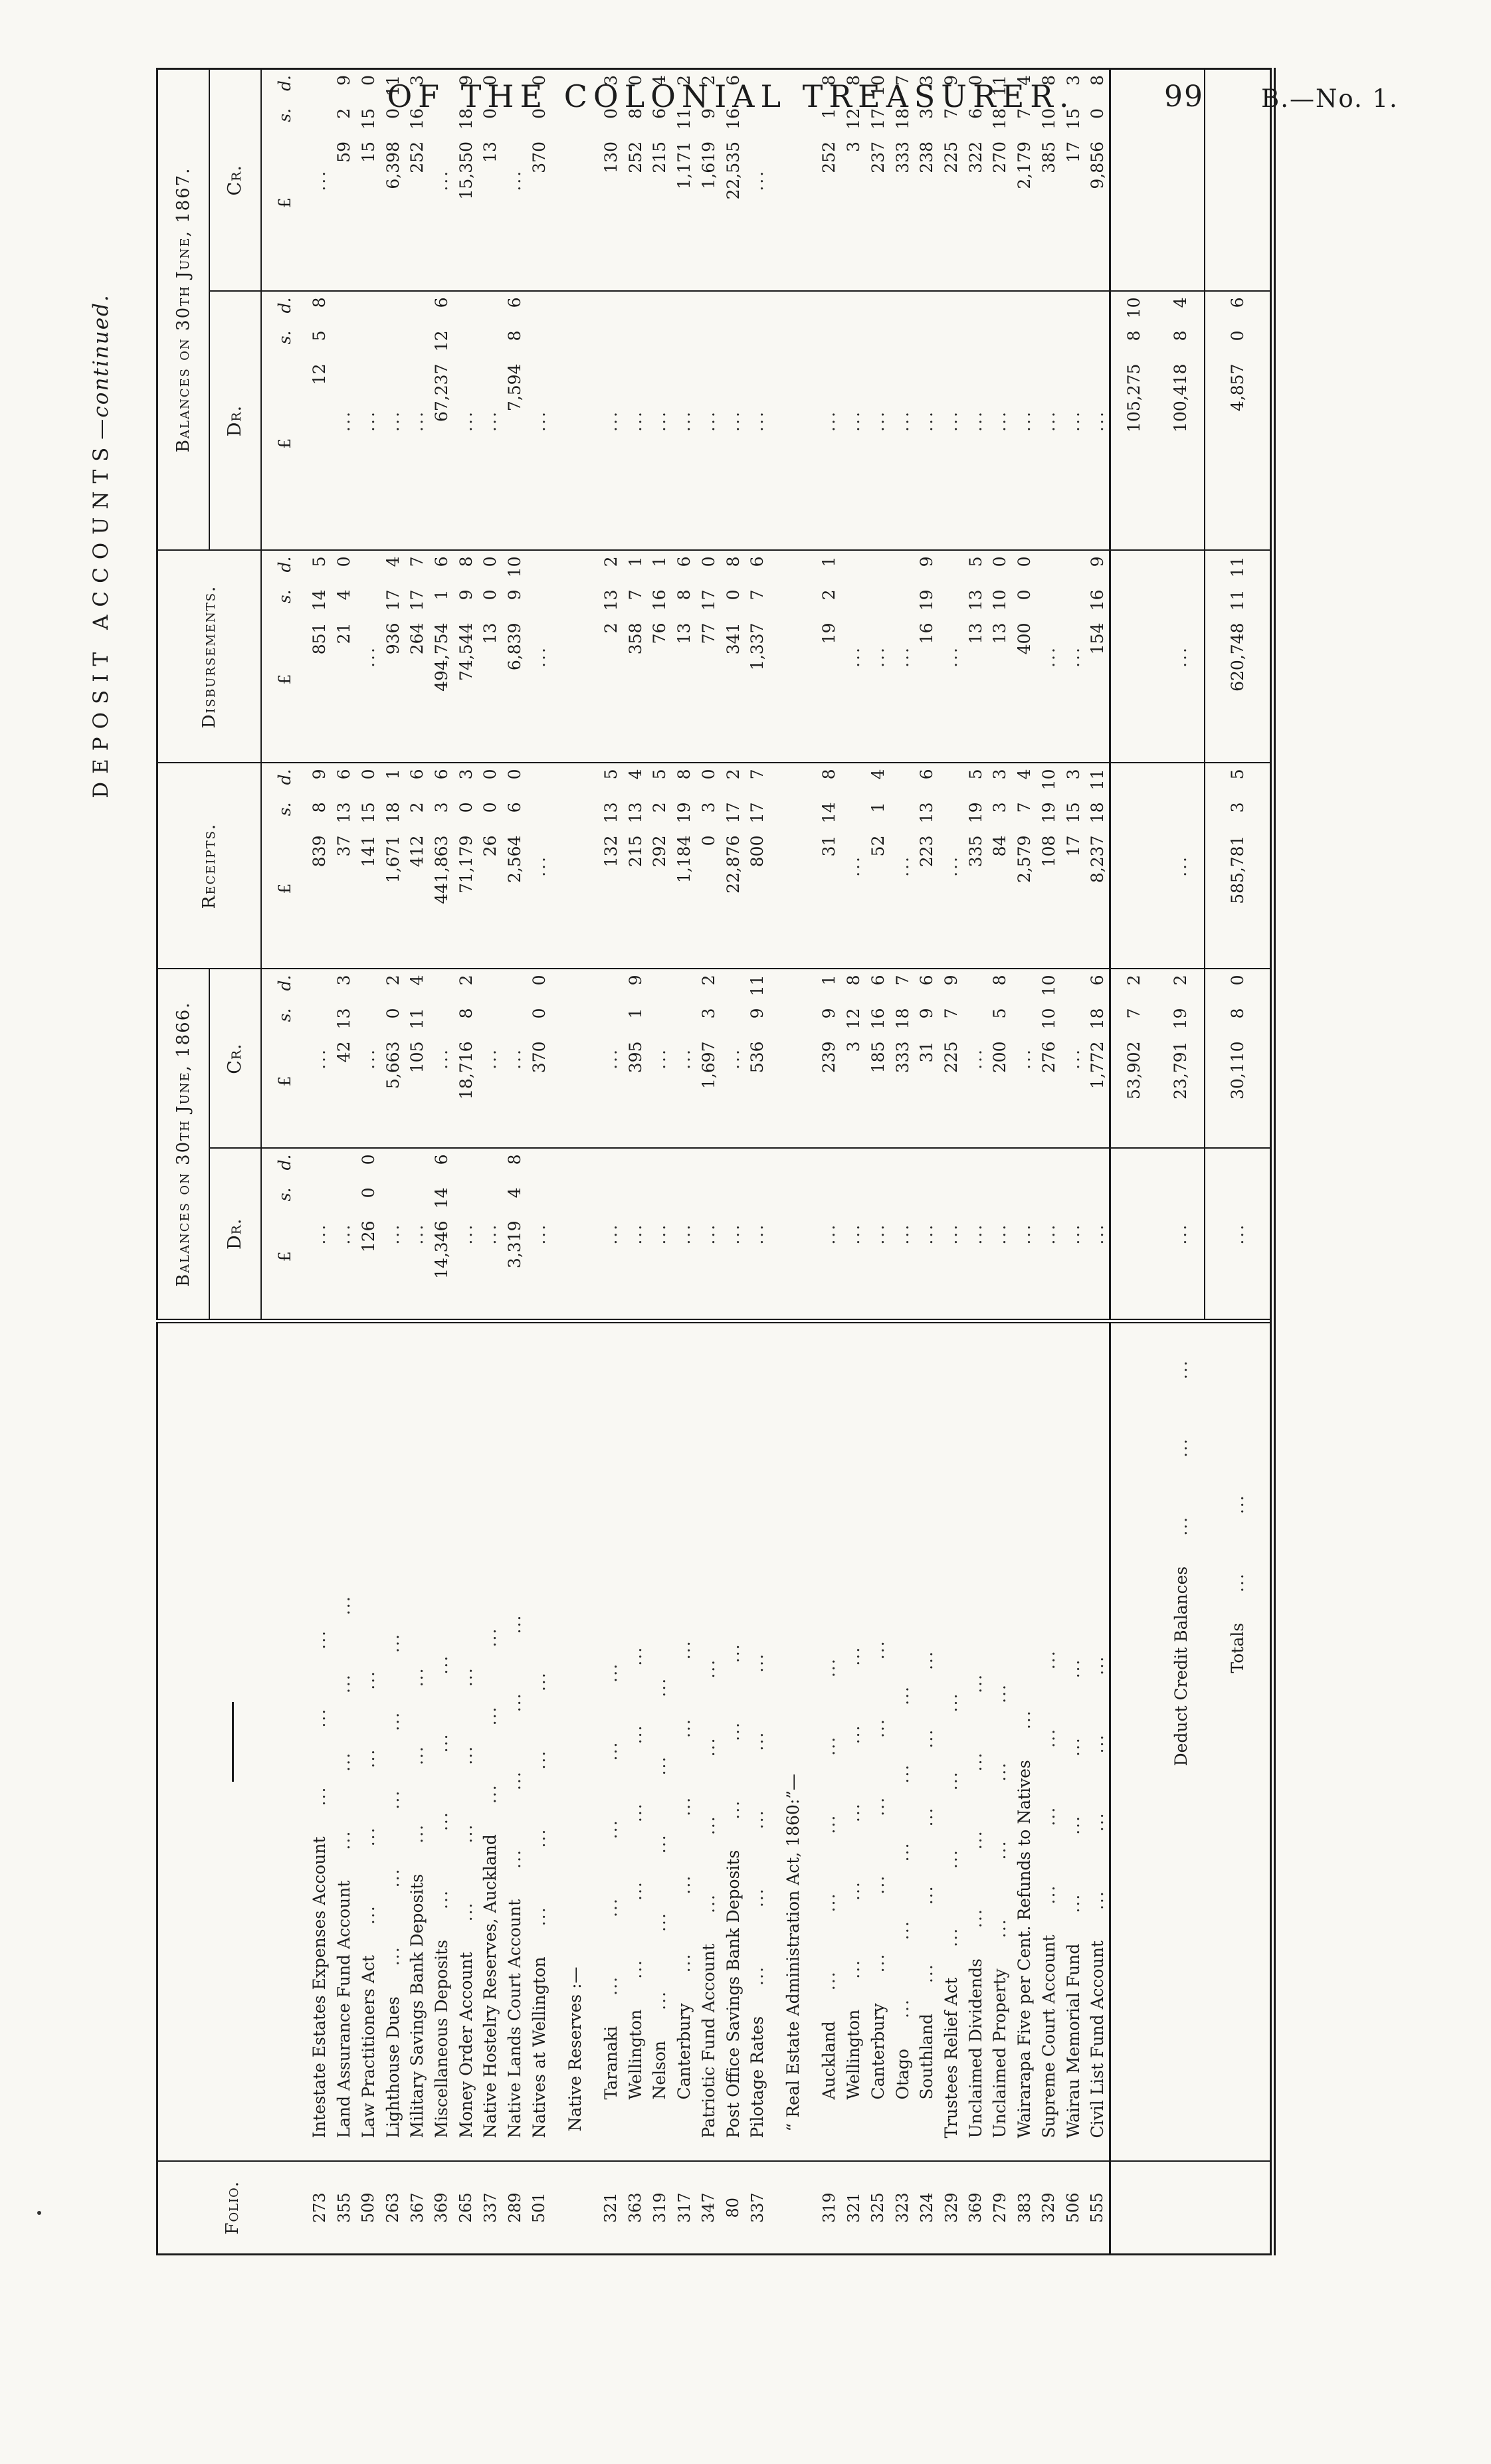  Describe the element at coordinates (575, 1161) in the screenshot. I see `table-row: Native Reserves :—` at that location.